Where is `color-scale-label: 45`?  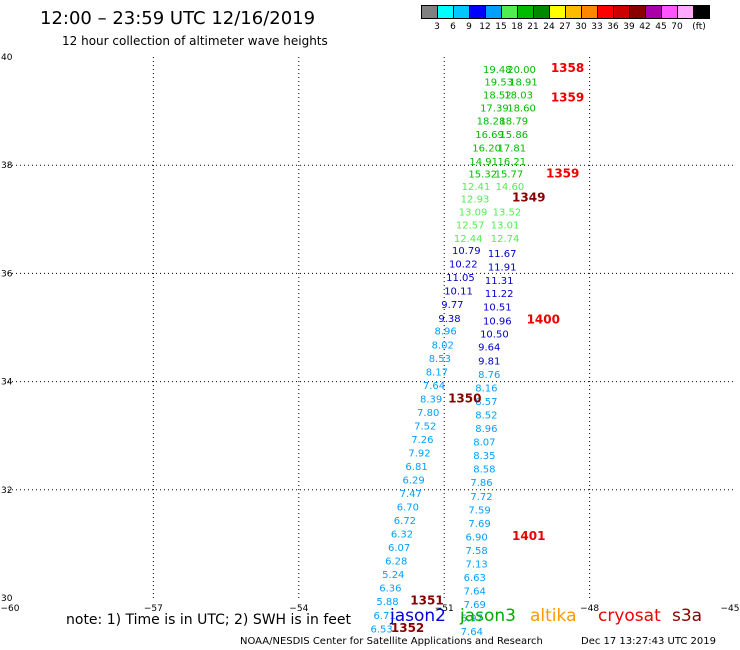 color-scale-label: 45 is located at coordinates (661, 27).